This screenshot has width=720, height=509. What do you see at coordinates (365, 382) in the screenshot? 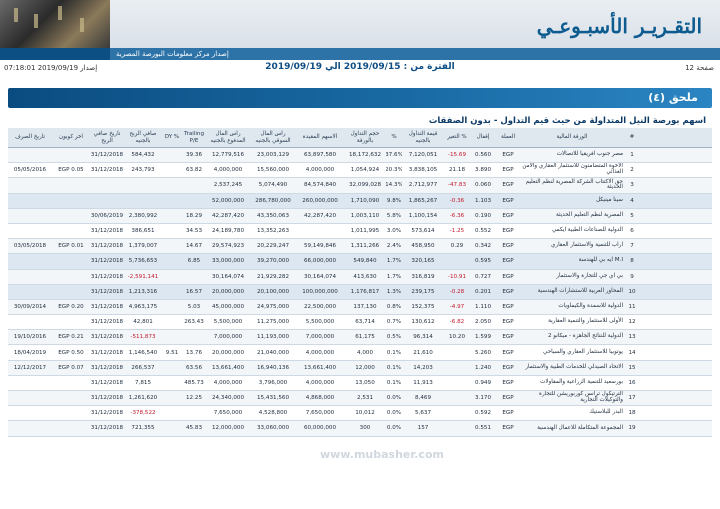
I see `cell-vol: 13,050` at bounding box center [365, 382].